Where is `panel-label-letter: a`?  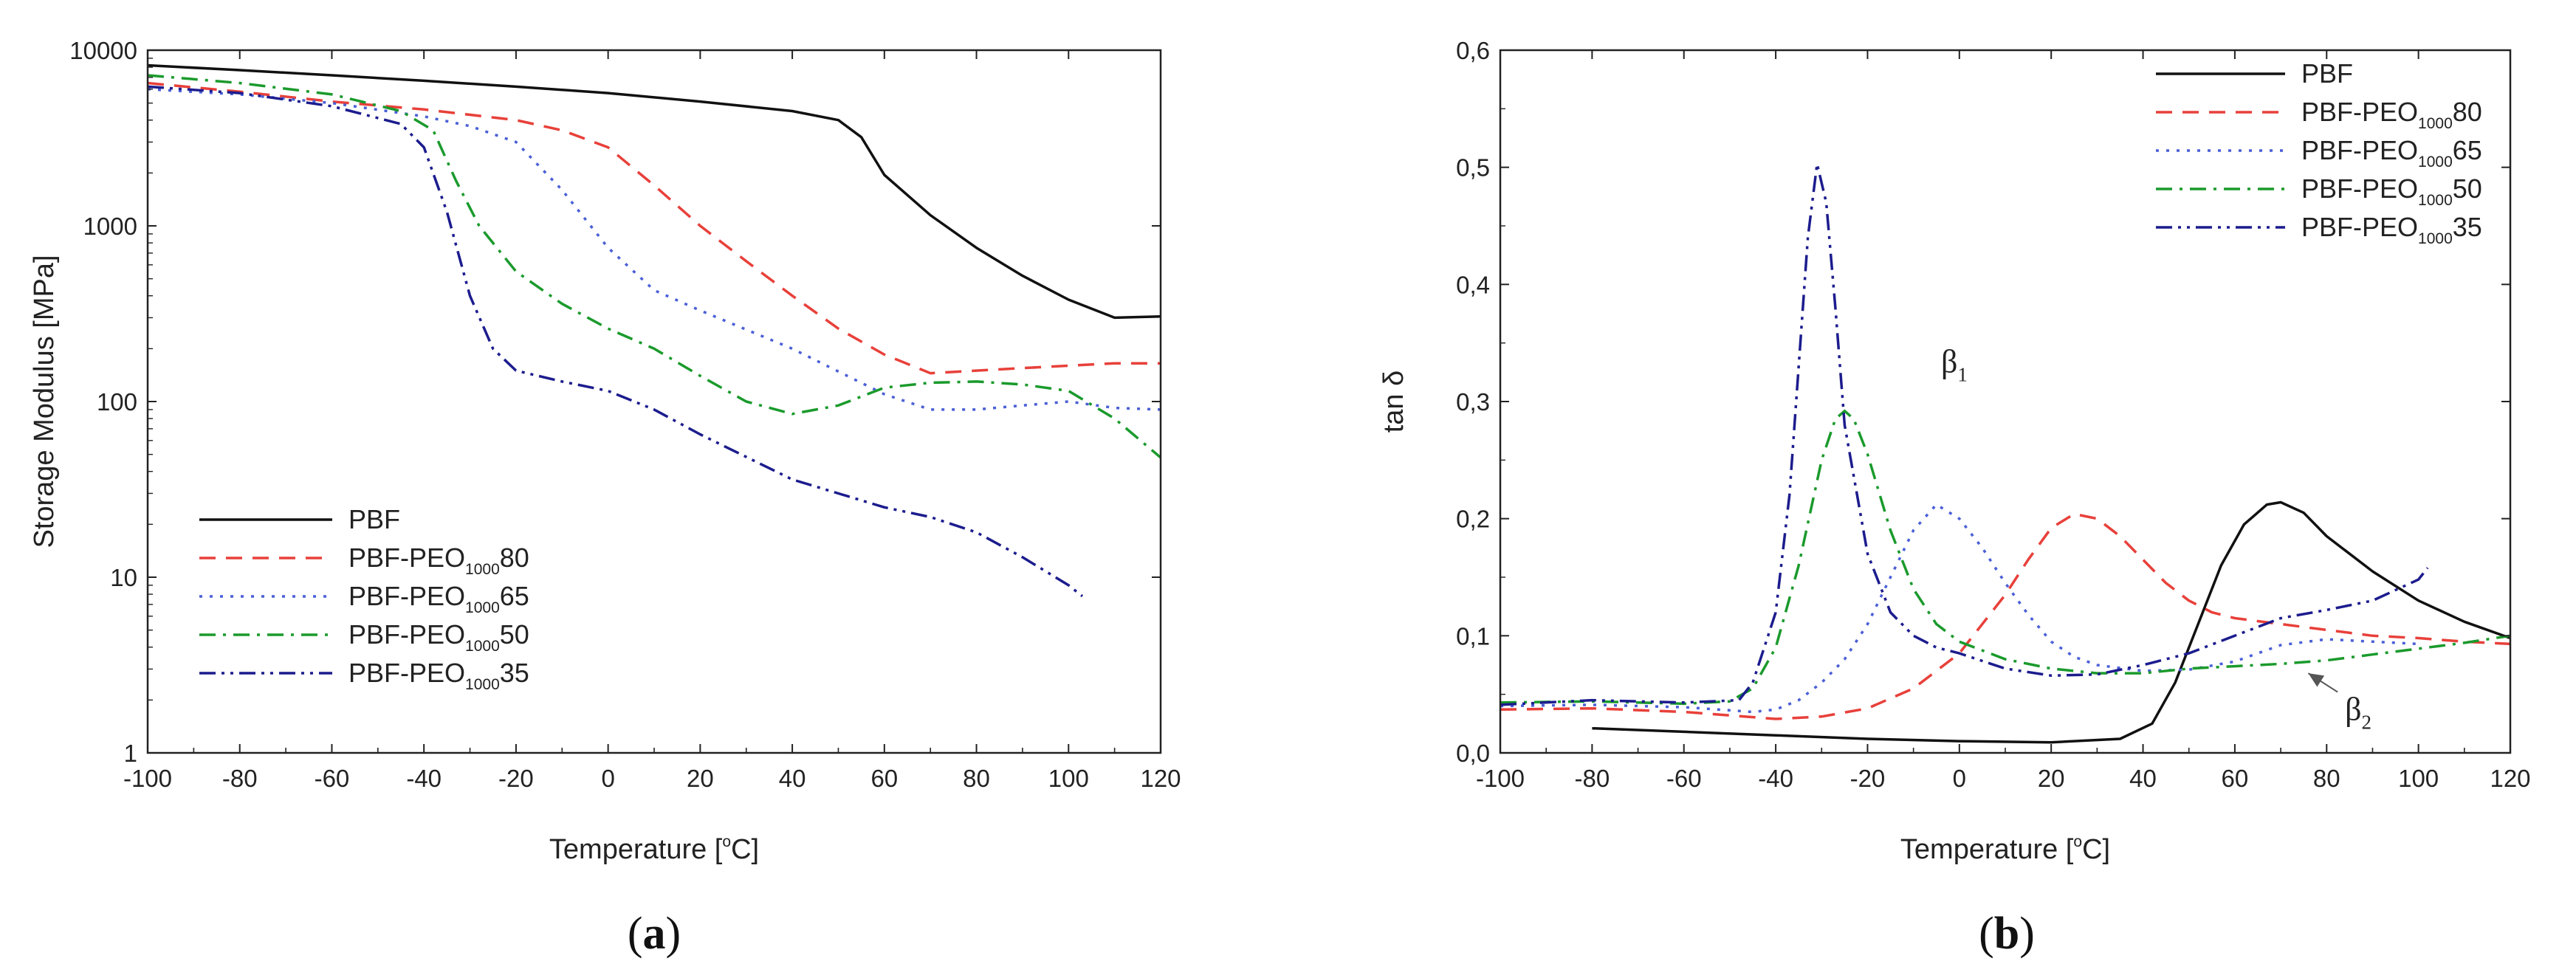 panel-label-letter: a is located at coordinates (654, 934).